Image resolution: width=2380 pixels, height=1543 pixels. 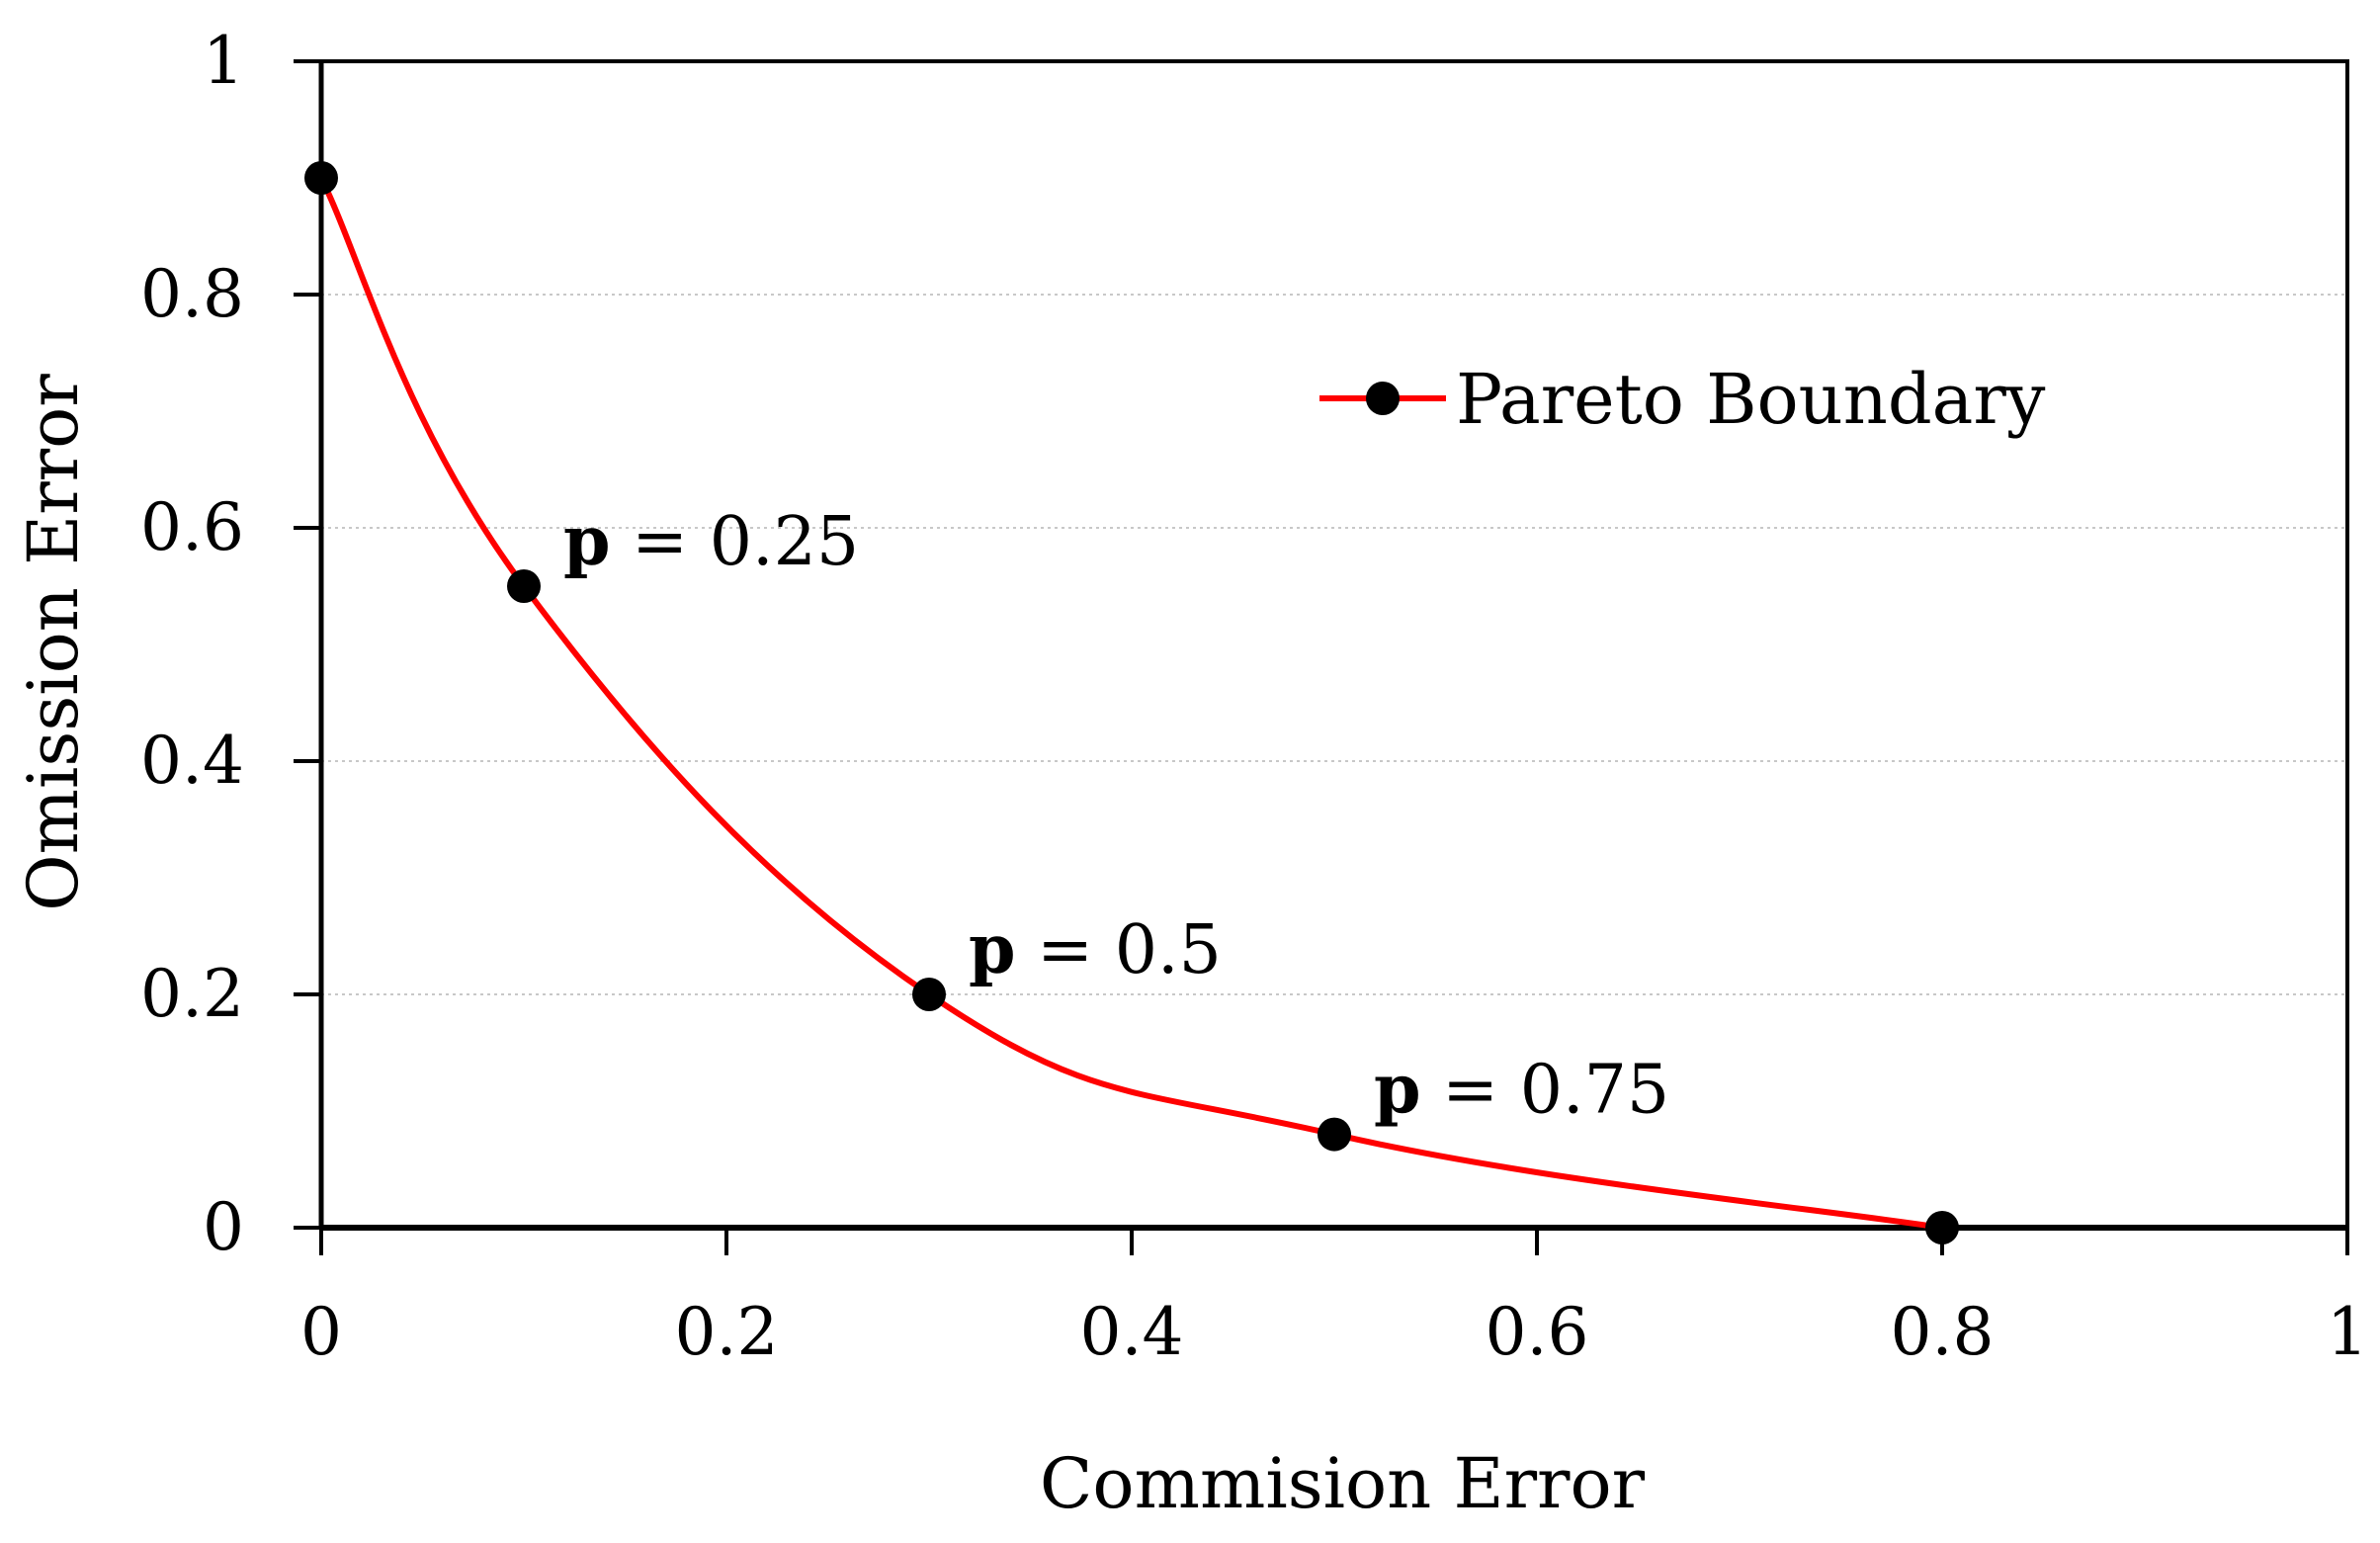 I want to click on y-tick-label-0: 0, so click(x=223, y=1227).